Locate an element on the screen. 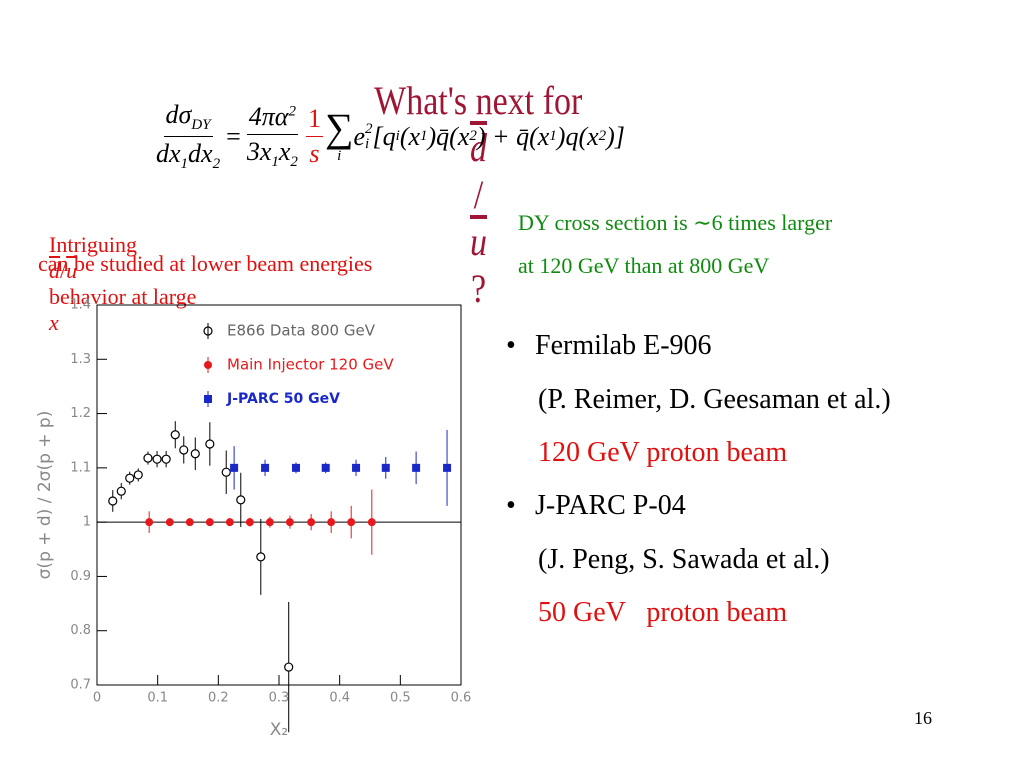 The image size is (1024, 768). fraction: 4πα2 3x1x2 is located at coordinates (272, 136).